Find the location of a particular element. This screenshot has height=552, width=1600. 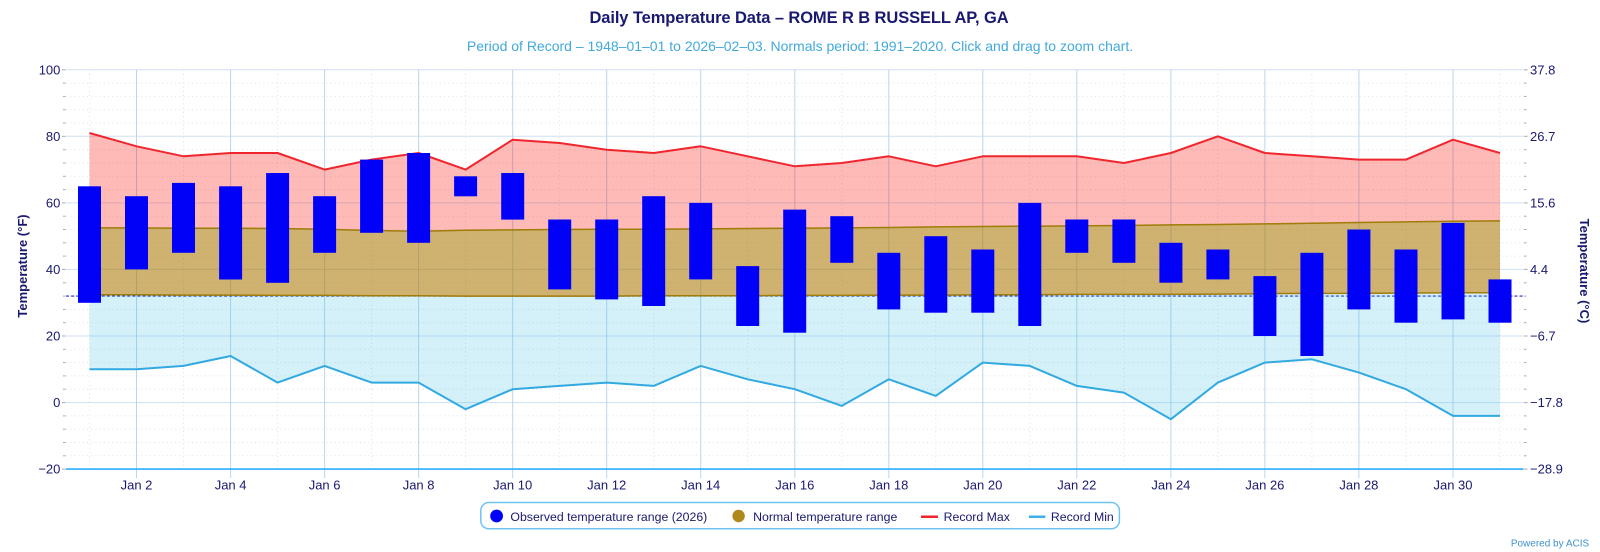

svg-text: Jan 26 is located at coordinates (1264, 485).